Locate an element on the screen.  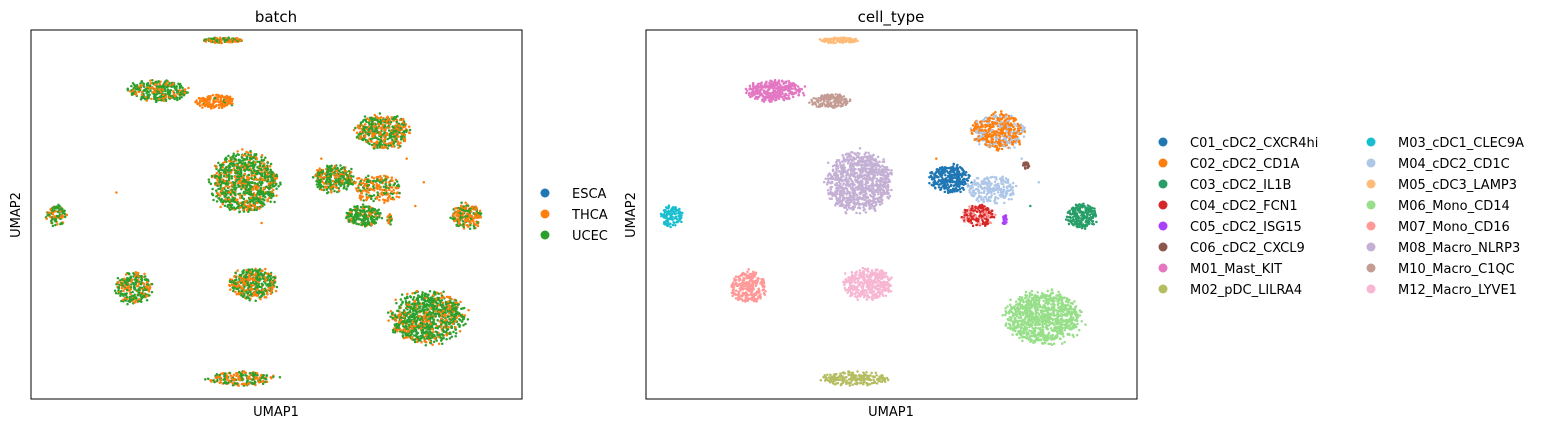
legend-entry: UCEC is located at coordinates (574, 236).